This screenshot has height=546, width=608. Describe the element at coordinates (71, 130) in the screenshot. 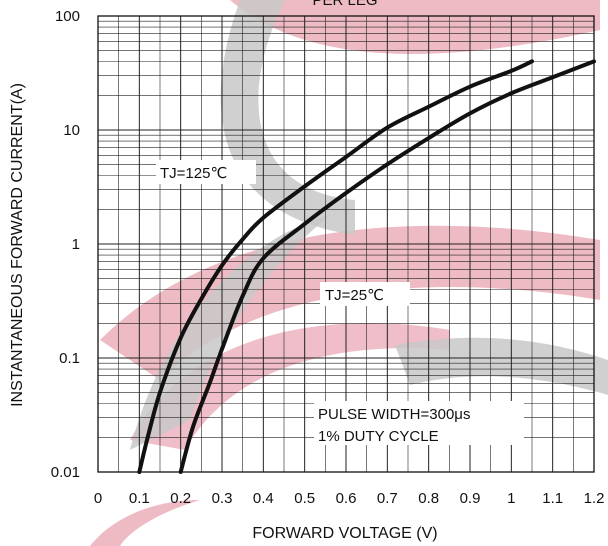

I see `y-tick-label: 10` at that location.